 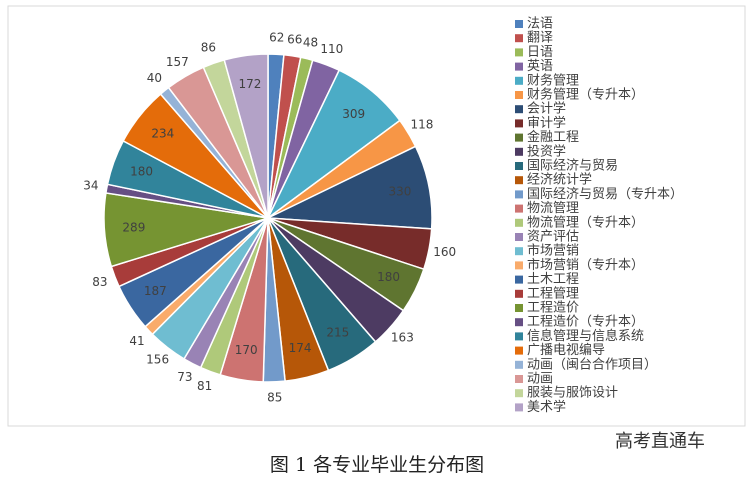 What do you see at coordinates (592, 364) in the screenshot?
I see `legend-label: 动画（闽台合作项目）` at bounding box center [592, 364].